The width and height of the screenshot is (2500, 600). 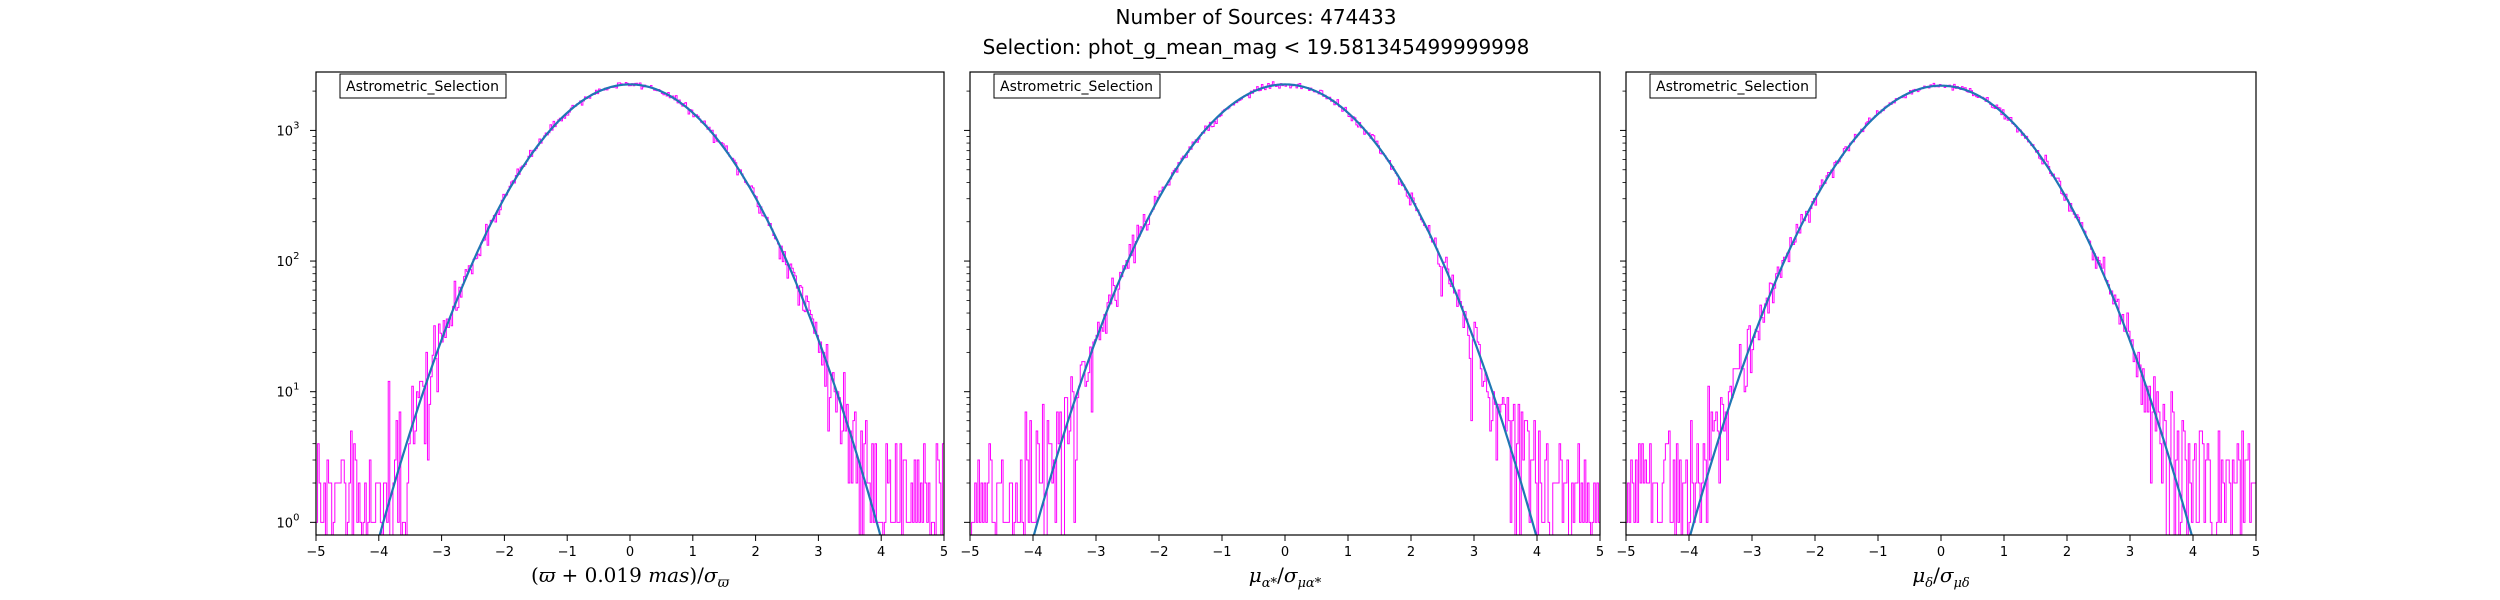 What do you see at coordinates (1285, 577) in the screenshot?
I see `x-axis-label: μα*/σμα*` at bounding box center [1285, 577].